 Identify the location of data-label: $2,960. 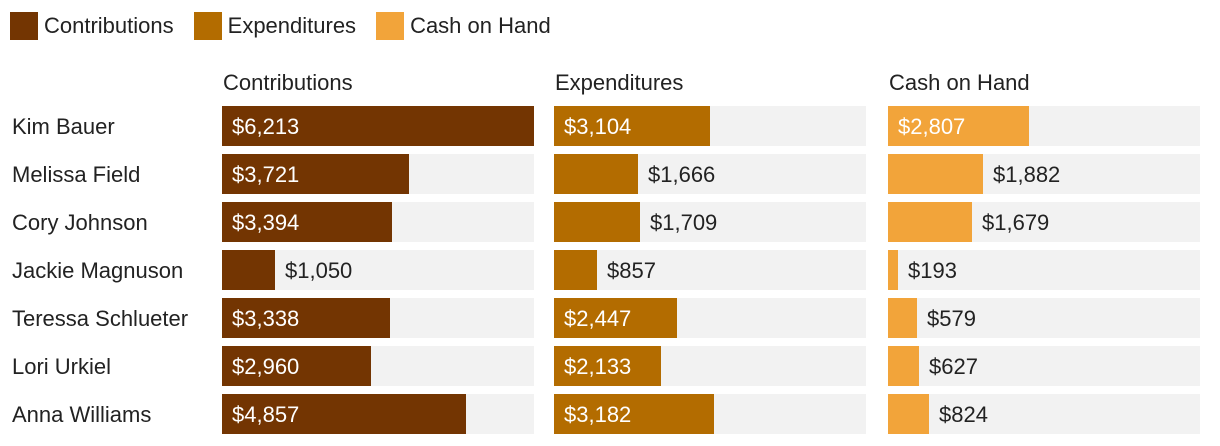
(265, 366).